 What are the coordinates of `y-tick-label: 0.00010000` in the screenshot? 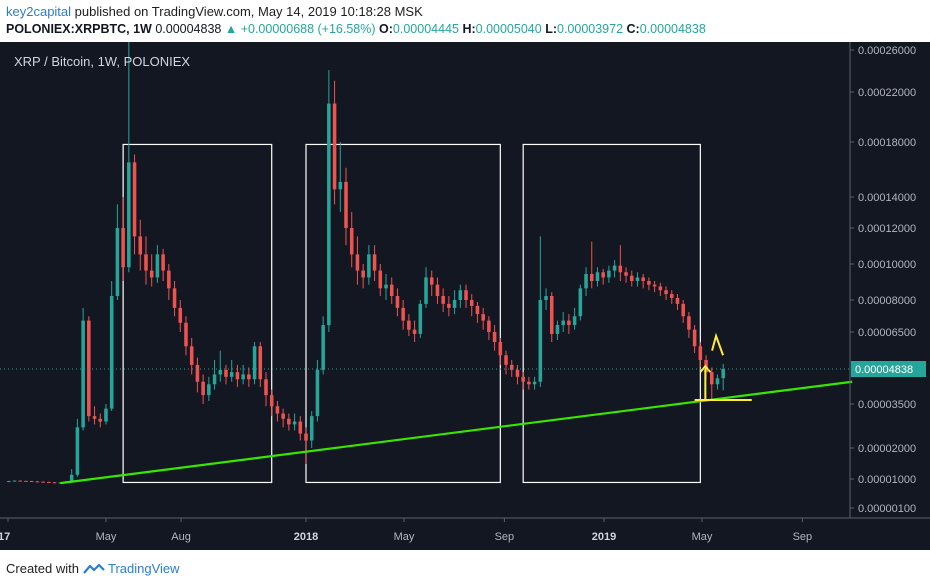 It's located at (887, 265).